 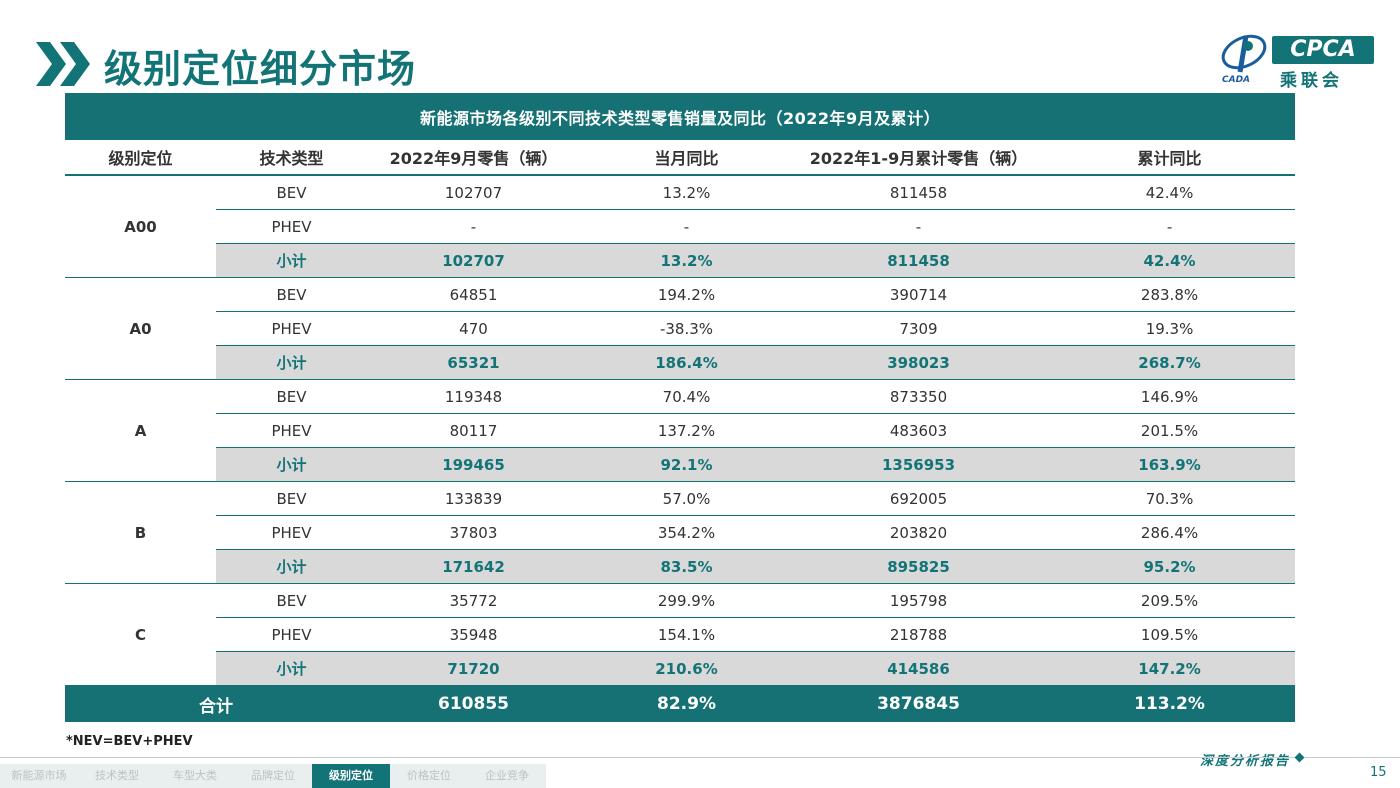 What do you see at coordinates (140, 430) in the screenshot?
I see `grade-cell: A` at bounding box center [140, 430].